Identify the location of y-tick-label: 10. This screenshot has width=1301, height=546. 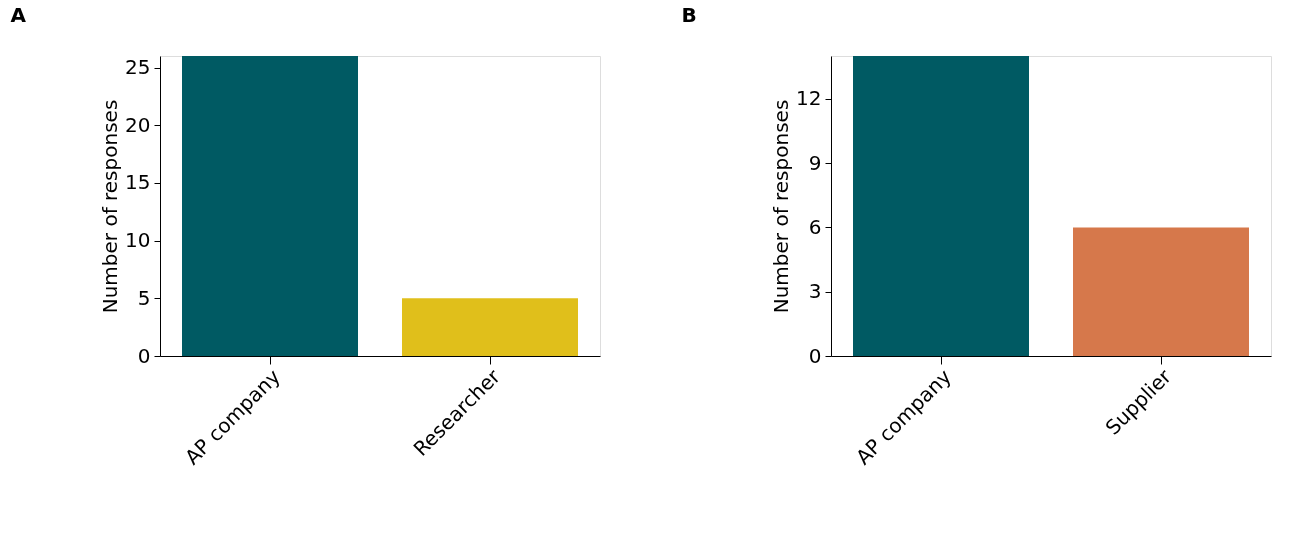
(138, 240).